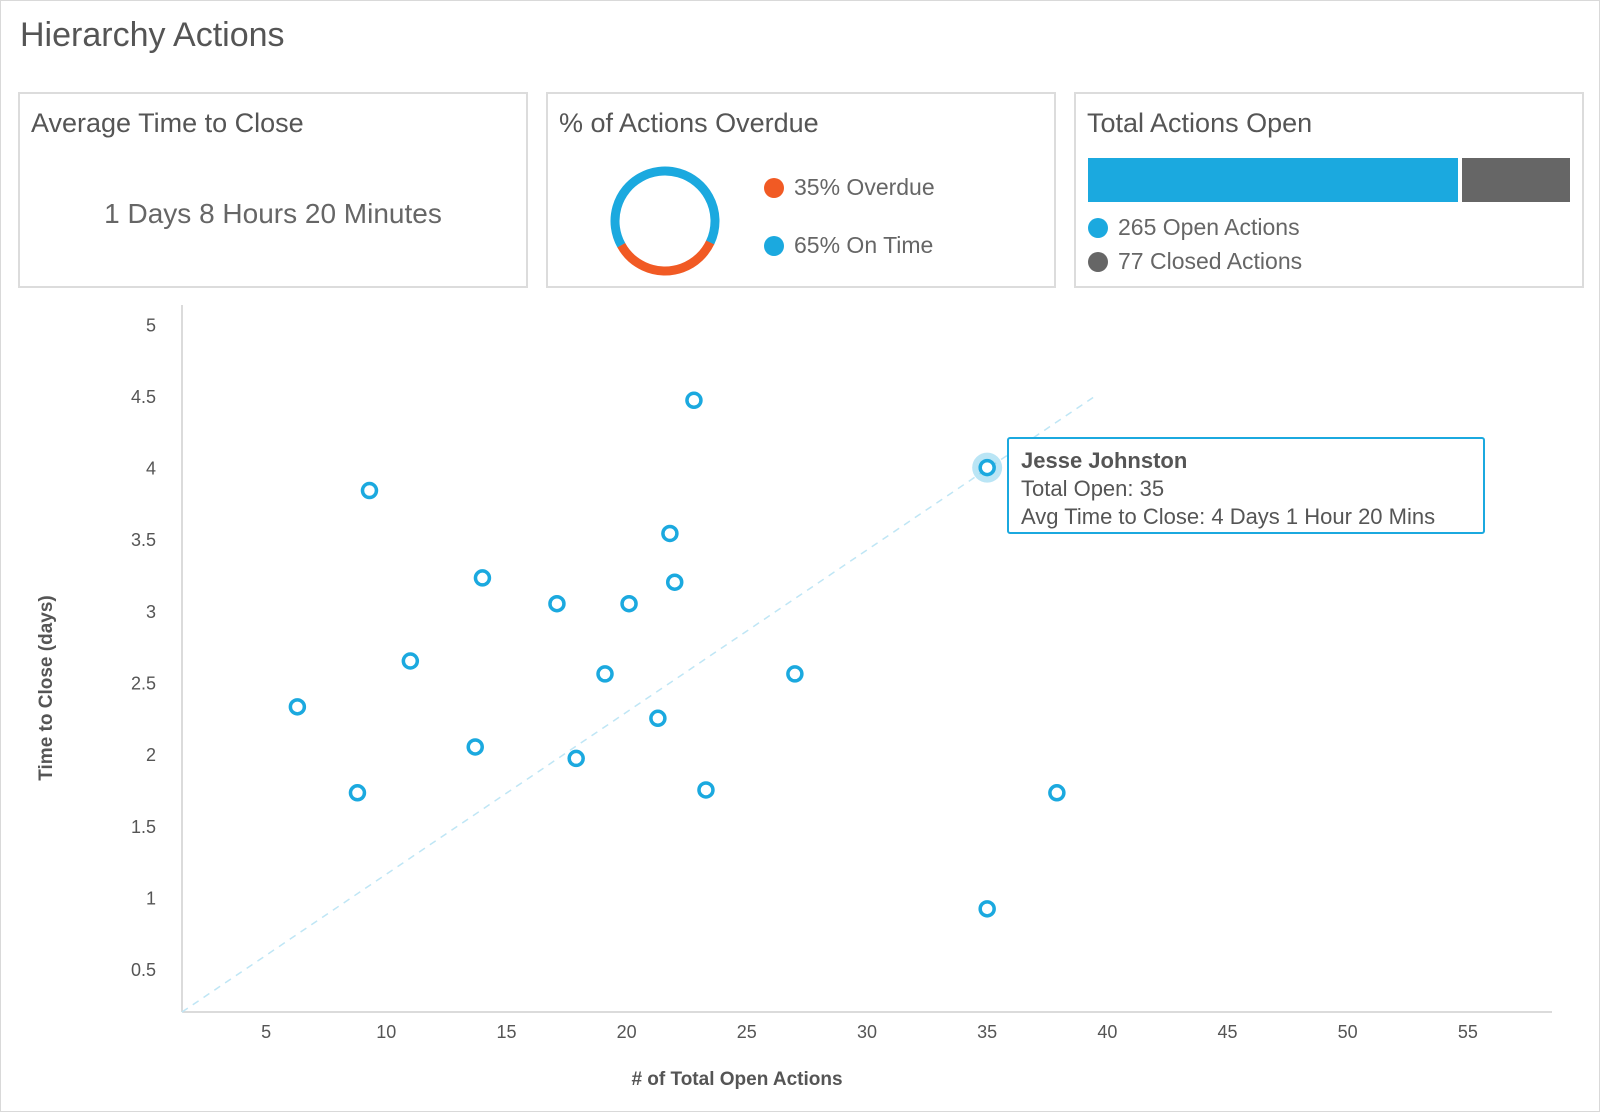  What do you see at coordinates (151, 755) in the screenshot?
I see `y-tick-label: 2` at bounding box center [151, 755].